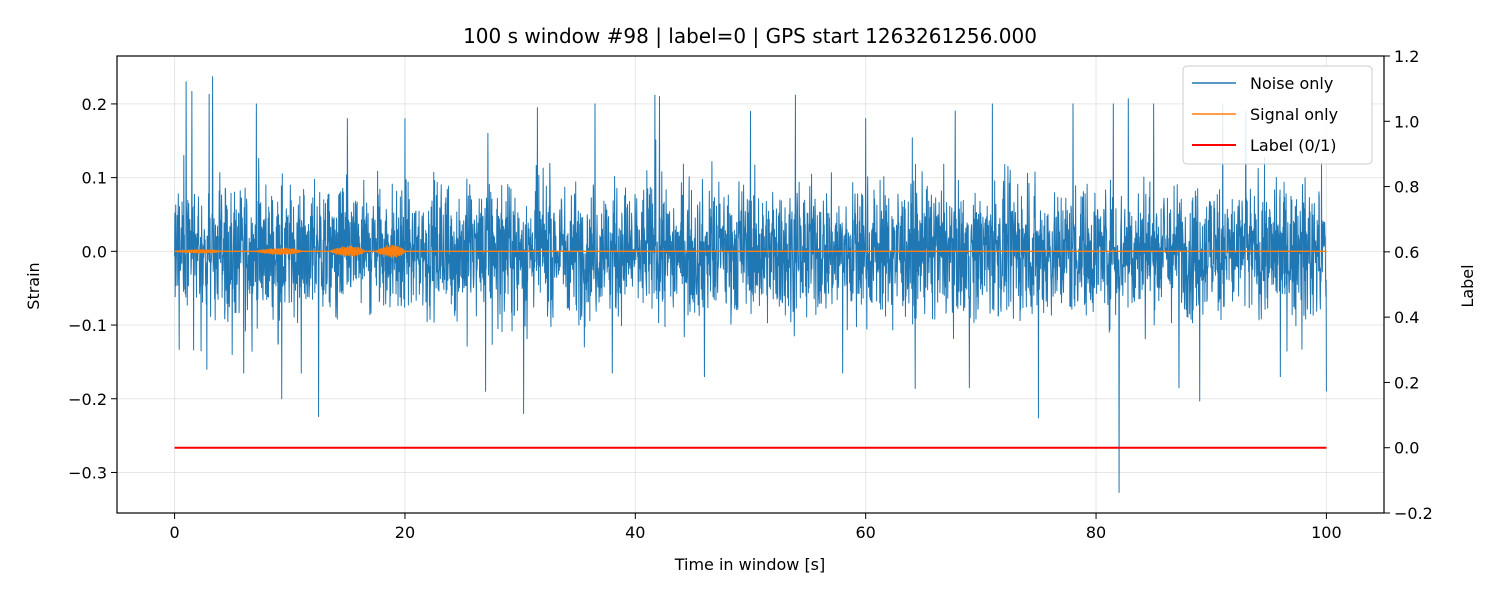 Image resolution: width=1500 pixels, height=600 pixels. What do you see at coordinates (1408, 285) in the screenshot?
I see `y2-axis-ticks: 1.2 1.0 0.8 0.6 0.4 0.2 0.0 −0.2` at bounding box center [1408, 285].